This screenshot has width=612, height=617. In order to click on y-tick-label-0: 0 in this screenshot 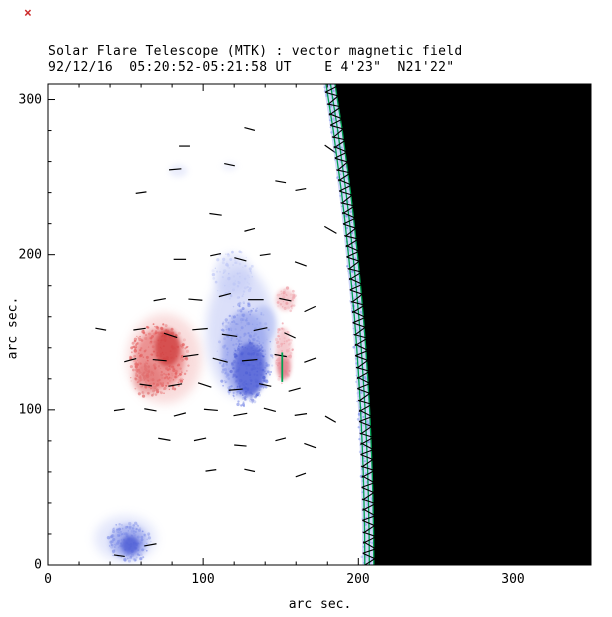, I will do `click(38, 565)`.